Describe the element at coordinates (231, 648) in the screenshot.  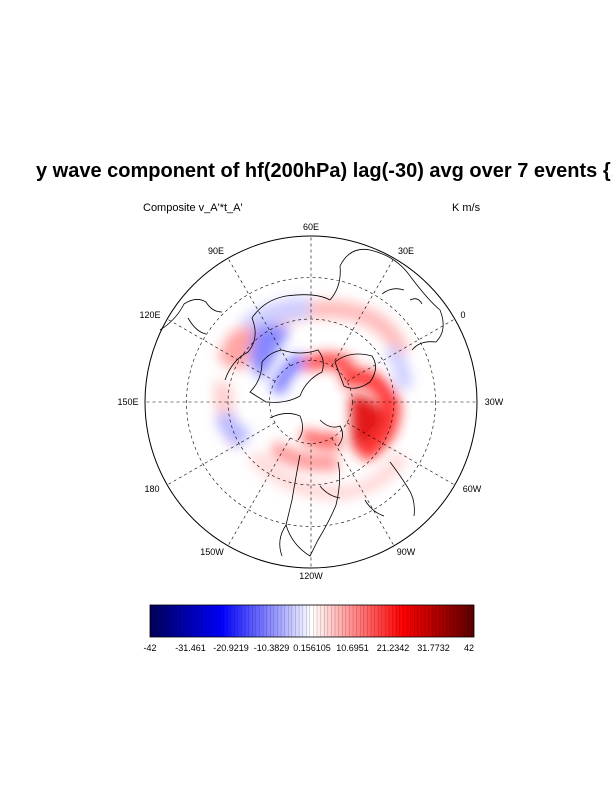
I see `colorbar-tick: -20.9219` at that location.